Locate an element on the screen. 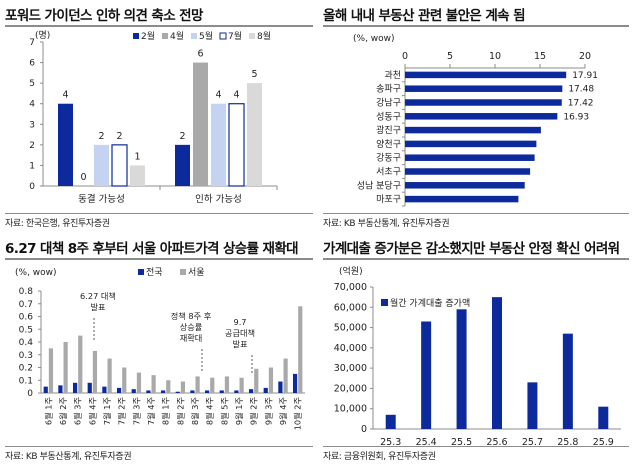 The height and width of the screenshot is (471, 637). x-tick-label: 15 is located at coordinates (540, 56).